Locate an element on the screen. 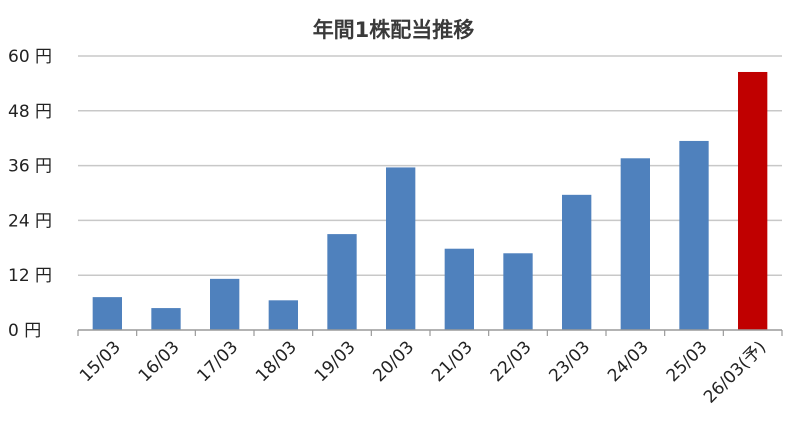 This screenshot has height=423, width=787. x-tick-label: 21/03 is located at coordinates (452, 361).